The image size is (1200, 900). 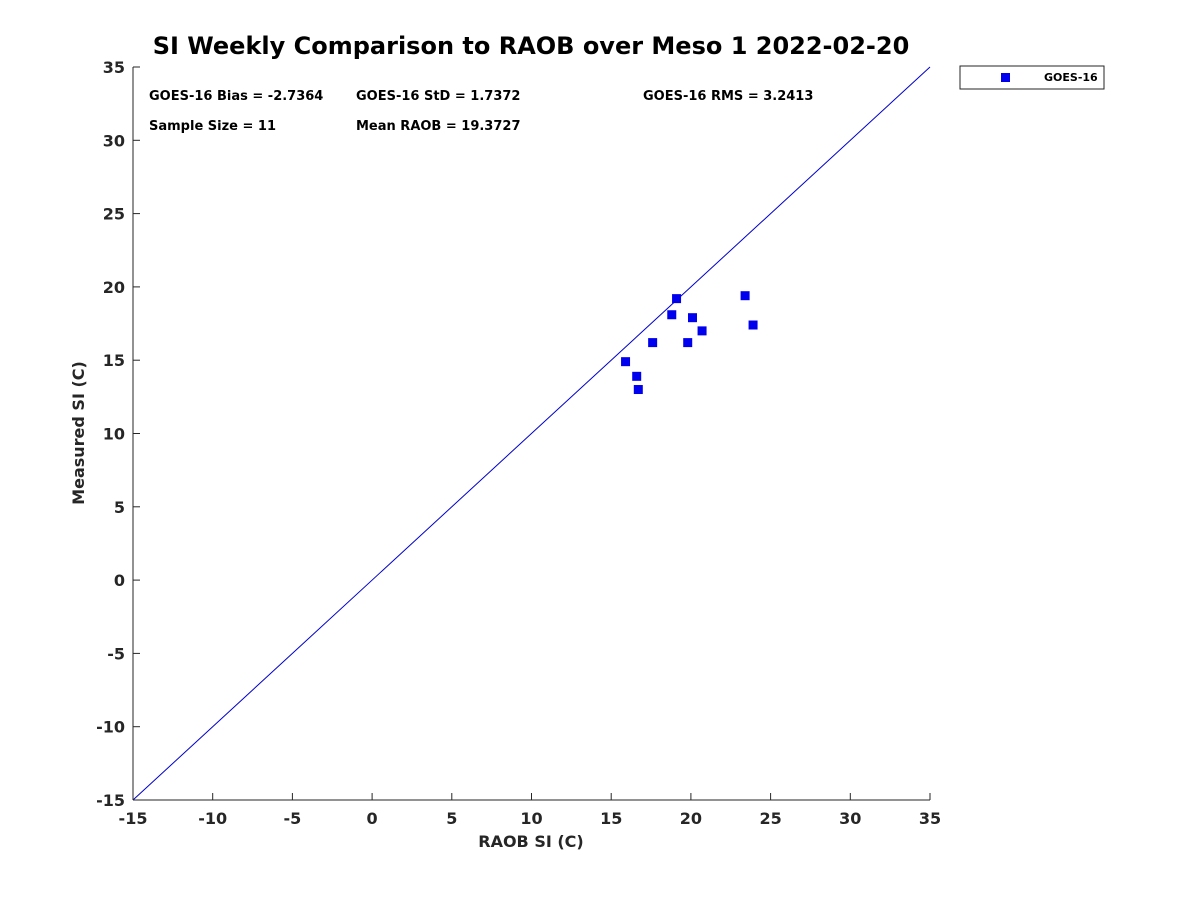 What do you see at coordinates (293, 818) in the screenshot?
I see `x-tick-label: -5` at bounding box center [293, 818].